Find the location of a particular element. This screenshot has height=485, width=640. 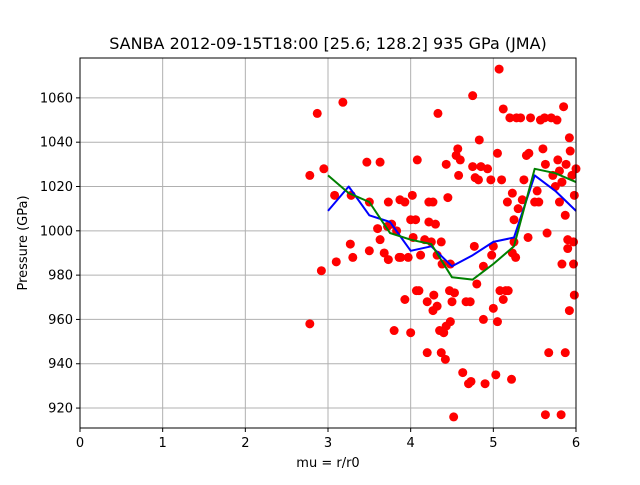

y-tick-label: 1020 is located at coordinates (56, 187).